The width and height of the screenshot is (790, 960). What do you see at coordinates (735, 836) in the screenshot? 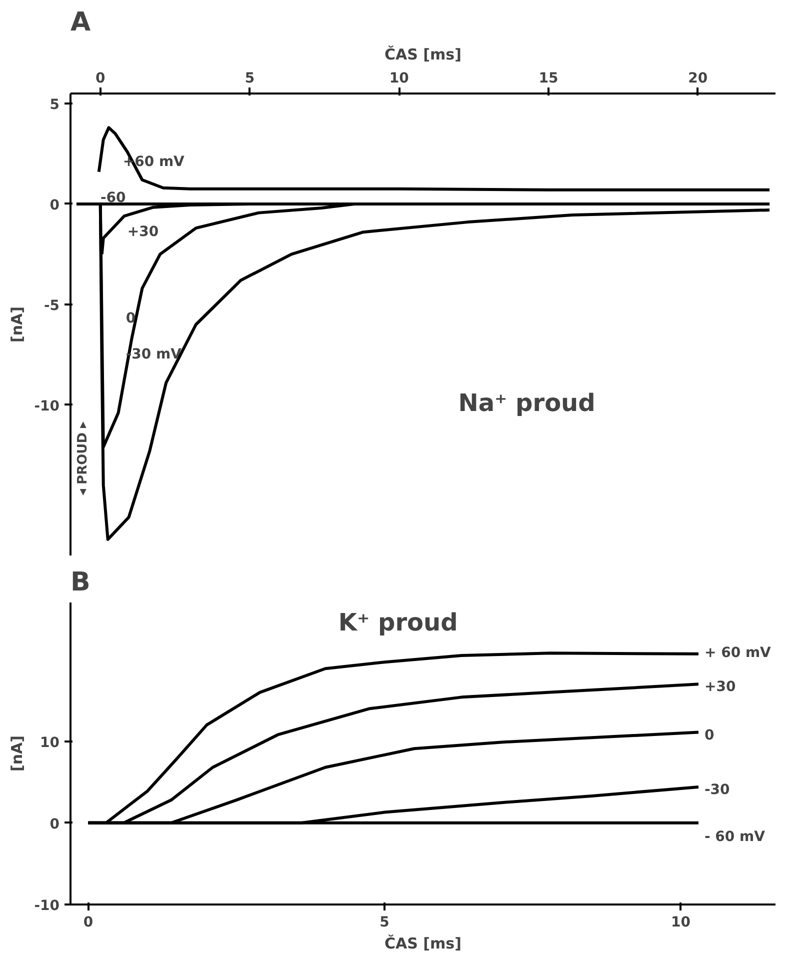
I see `series-label: - 60 mV` at bounding box center [735, 836].